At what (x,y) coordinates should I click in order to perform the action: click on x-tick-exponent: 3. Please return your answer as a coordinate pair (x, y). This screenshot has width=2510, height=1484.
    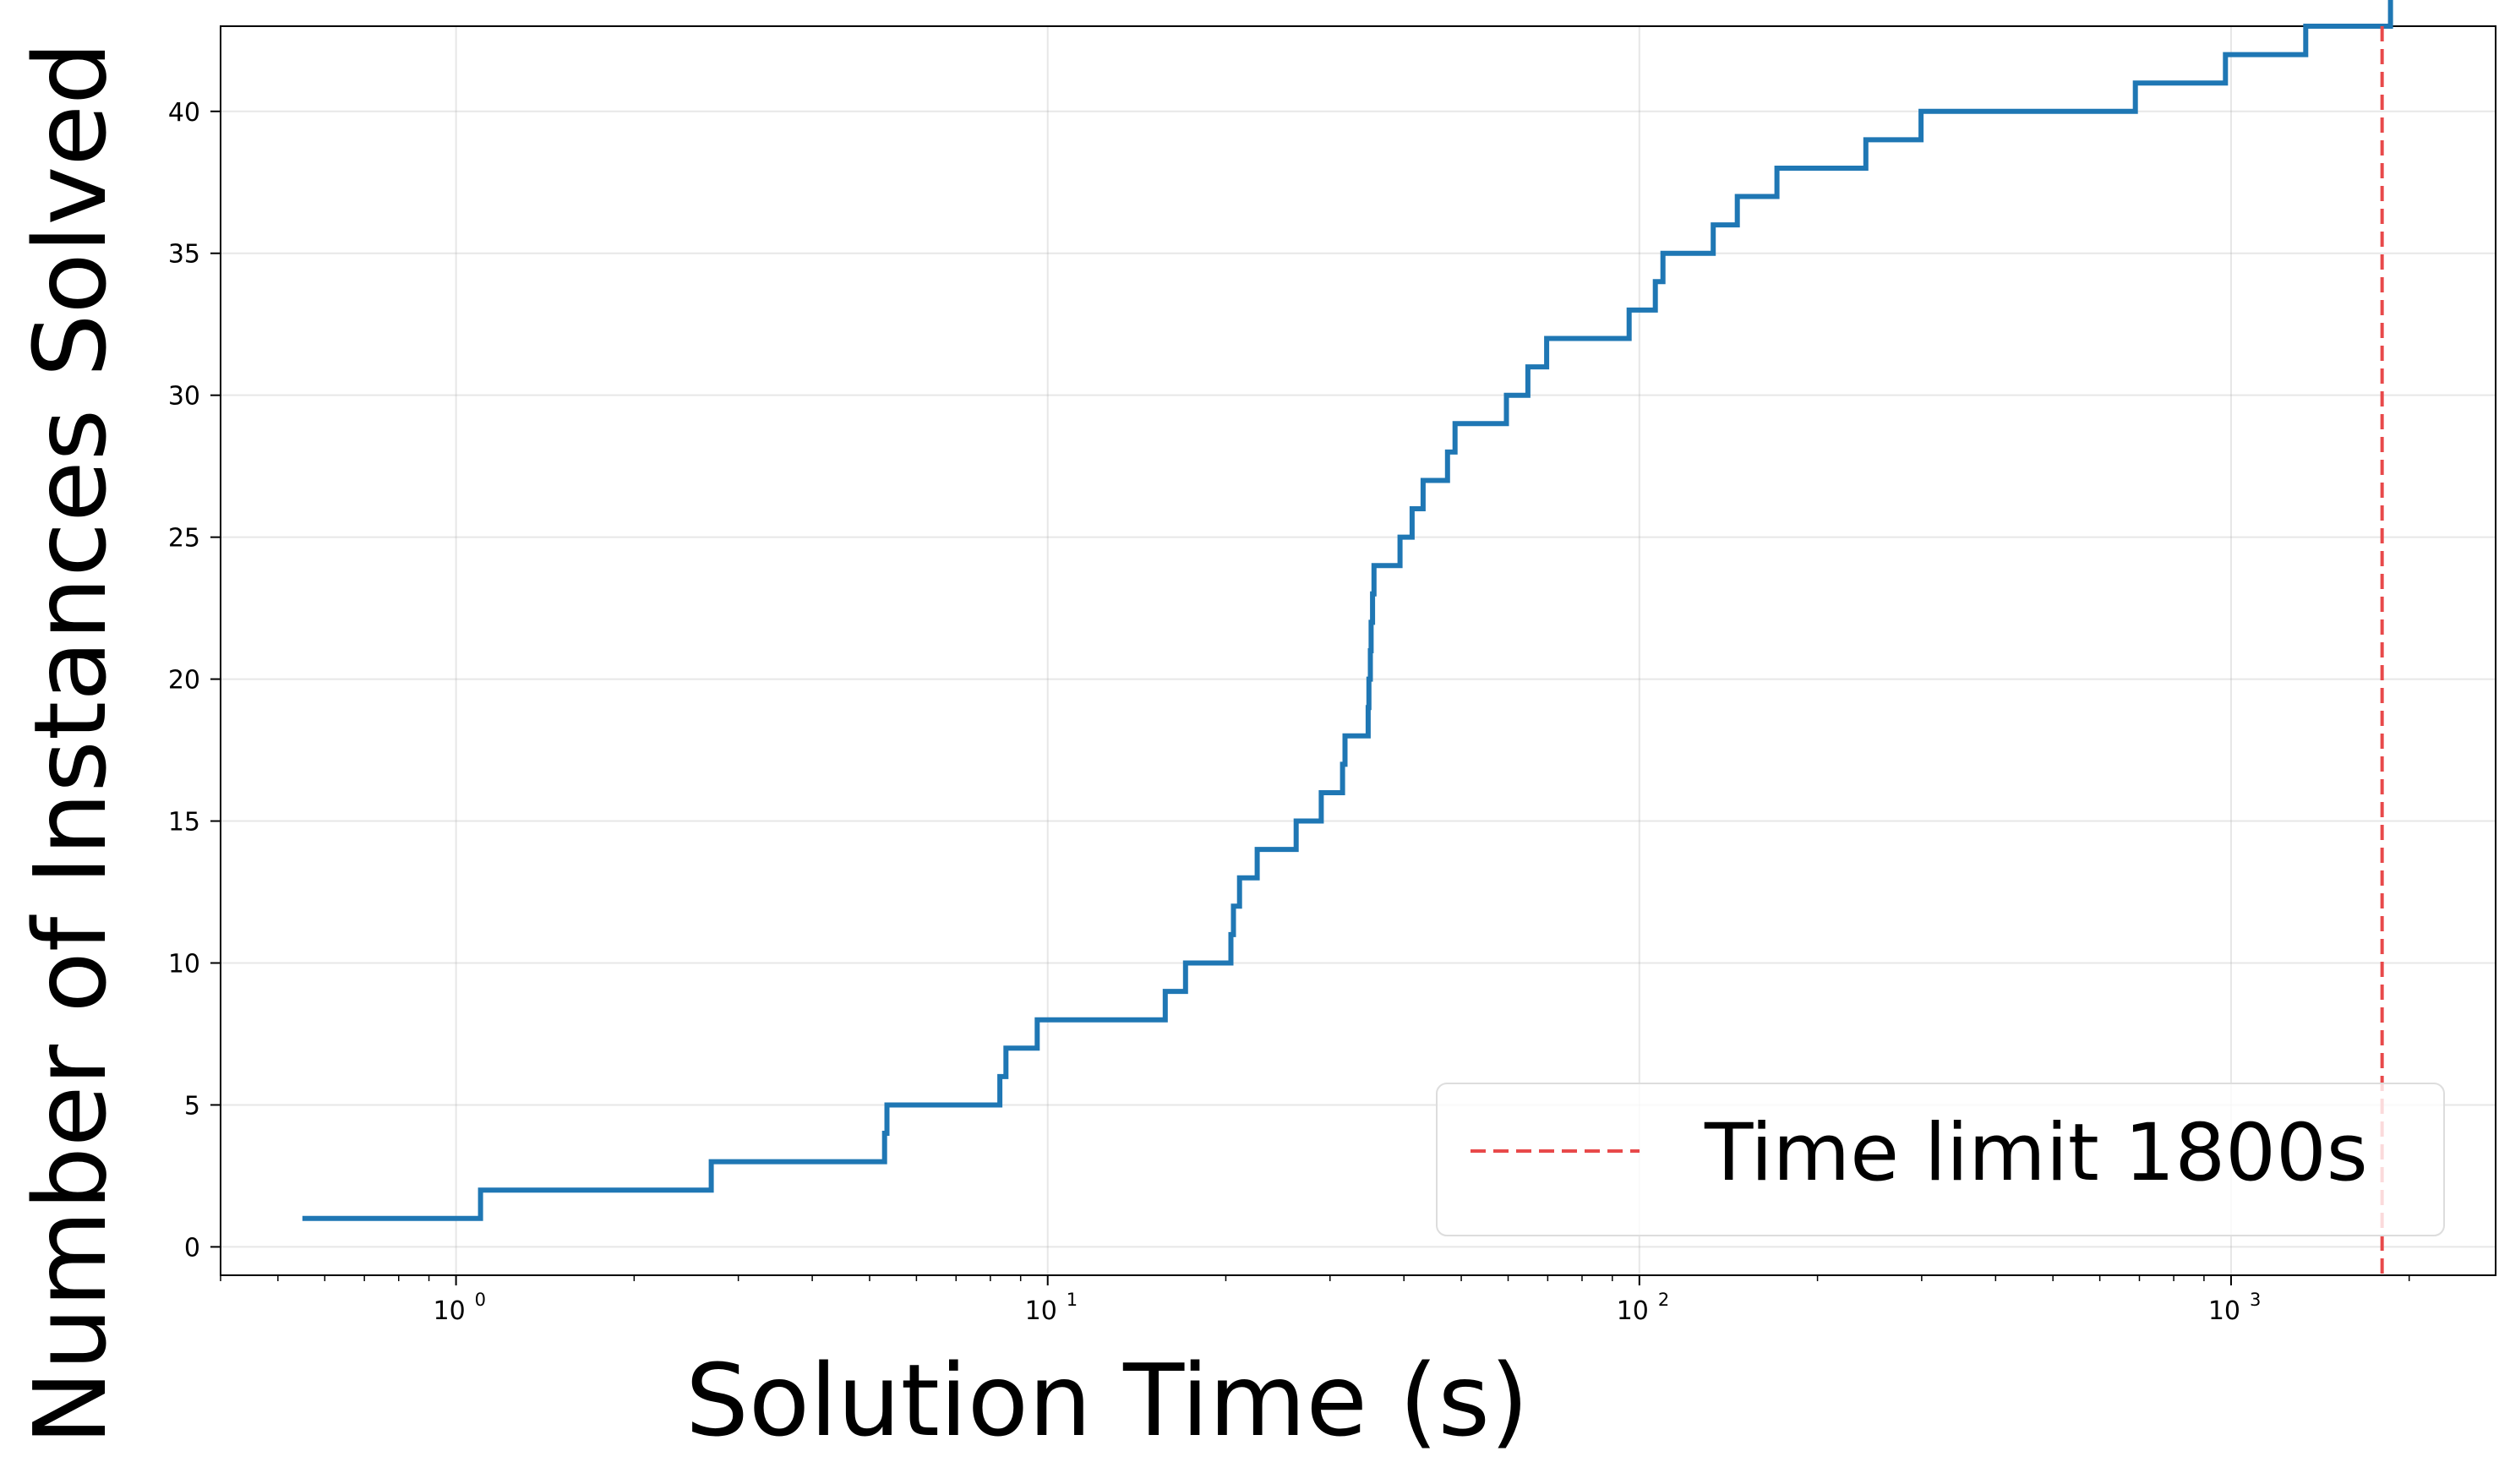
    Looking at the image, I should click on (2255, 1300).